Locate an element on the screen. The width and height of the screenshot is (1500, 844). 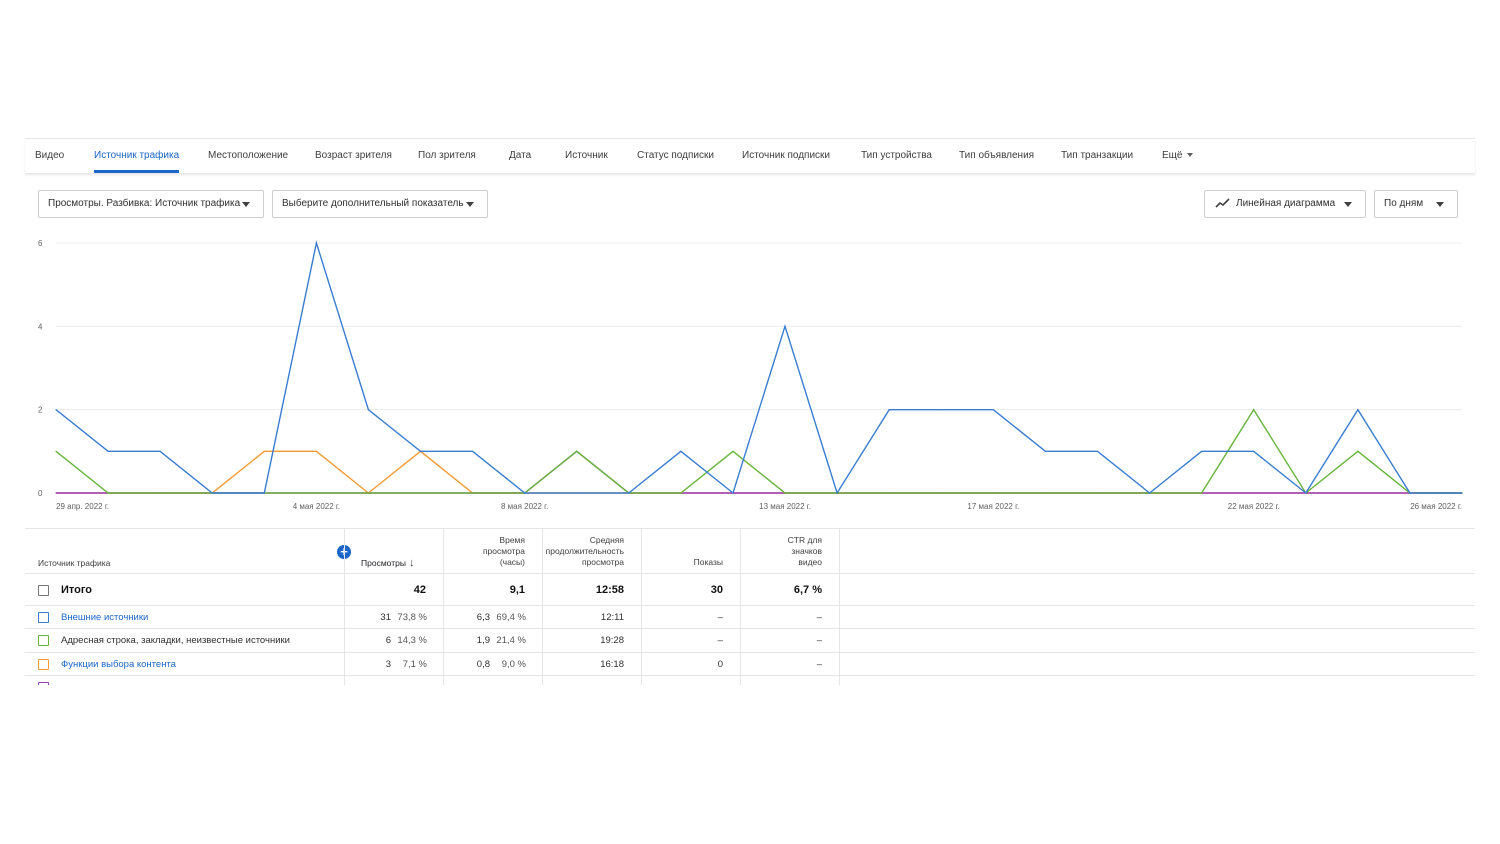
y-tick-label: 4 is located at coordinates (40, 326).